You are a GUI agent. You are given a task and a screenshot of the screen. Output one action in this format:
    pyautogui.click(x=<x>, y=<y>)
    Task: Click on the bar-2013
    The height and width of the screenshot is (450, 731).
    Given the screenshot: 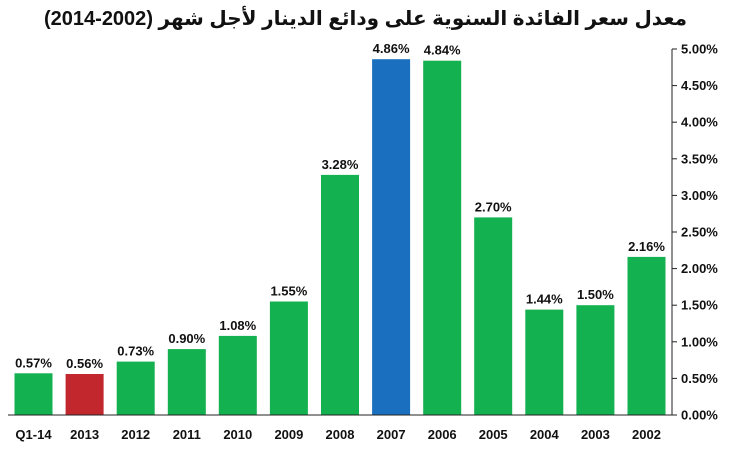 What is the action you would take?
    pyautogui.click(x=84, y=394)
    